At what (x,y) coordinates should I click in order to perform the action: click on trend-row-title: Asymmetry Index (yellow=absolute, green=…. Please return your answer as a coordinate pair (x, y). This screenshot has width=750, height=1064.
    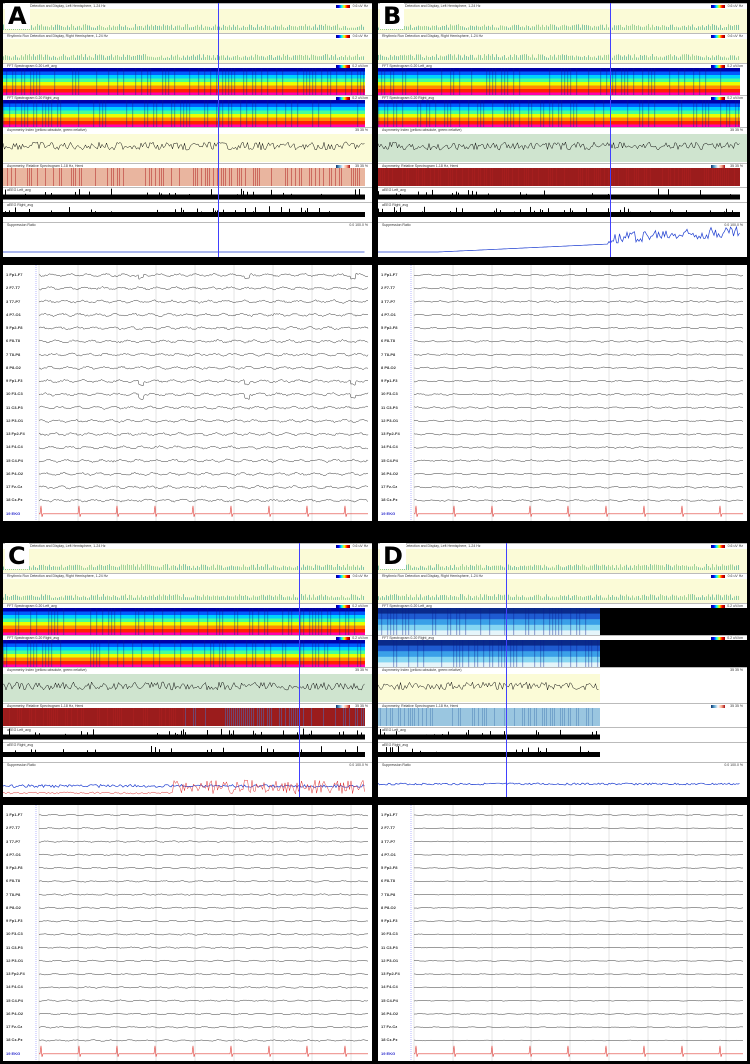
    Looking at the image, I should click on (47, 670).